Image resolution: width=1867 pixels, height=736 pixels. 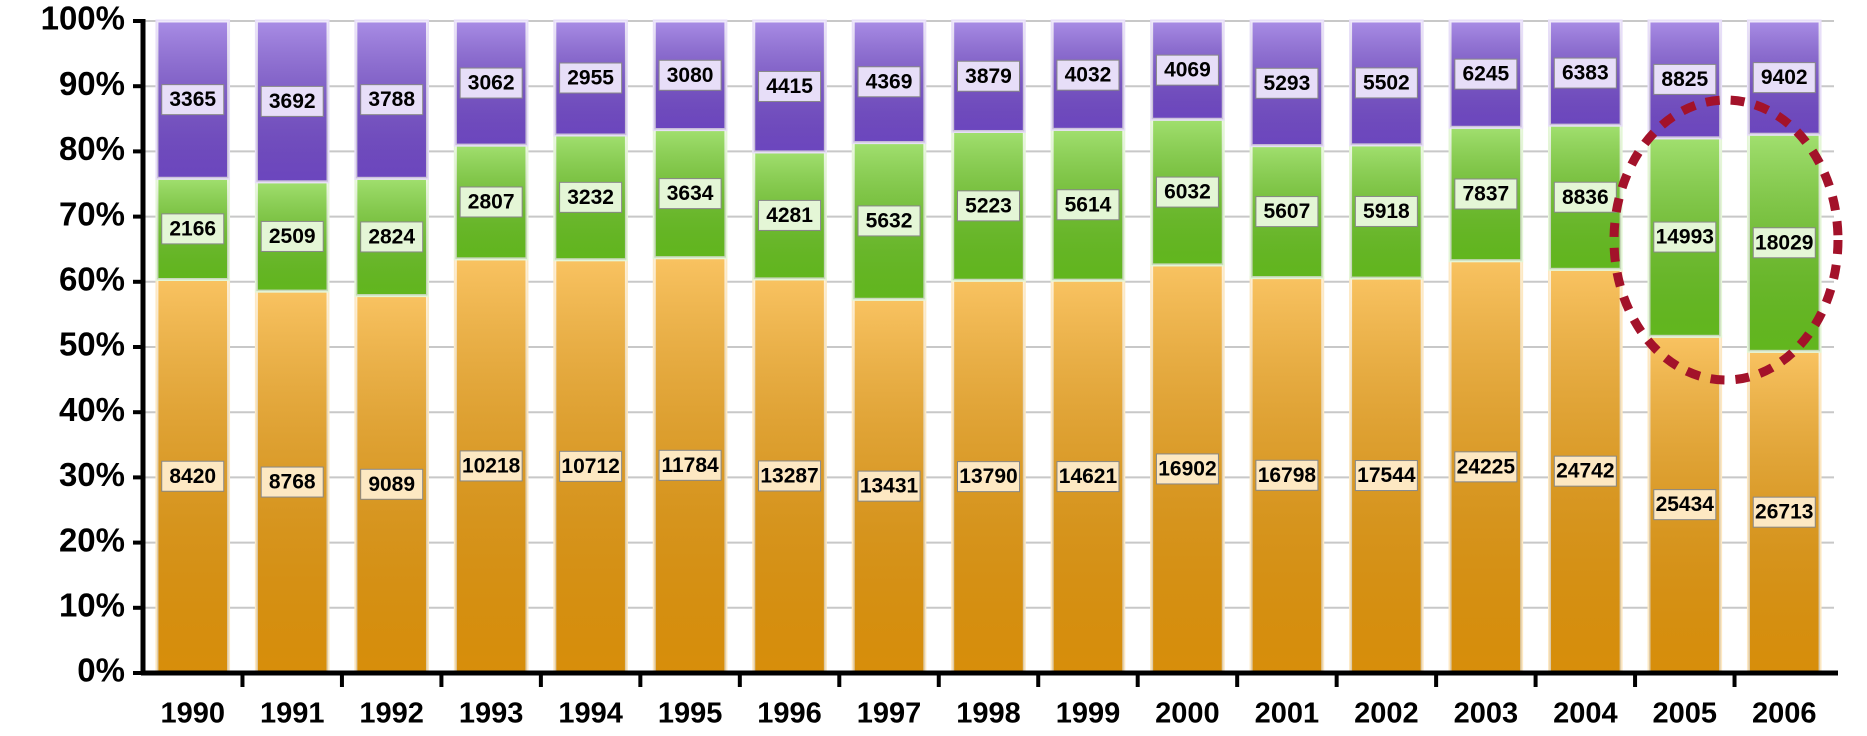 I want to click on y-tick-label: 70%, so click(x=92, y=213).